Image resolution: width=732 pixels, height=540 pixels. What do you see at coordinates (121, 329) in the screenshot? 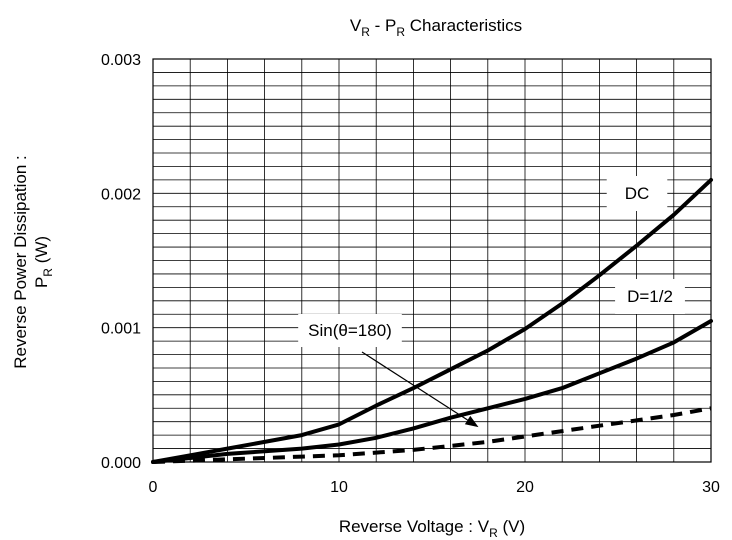
I see `y-tick-label: 0.001` at bounding box center [121, 329].